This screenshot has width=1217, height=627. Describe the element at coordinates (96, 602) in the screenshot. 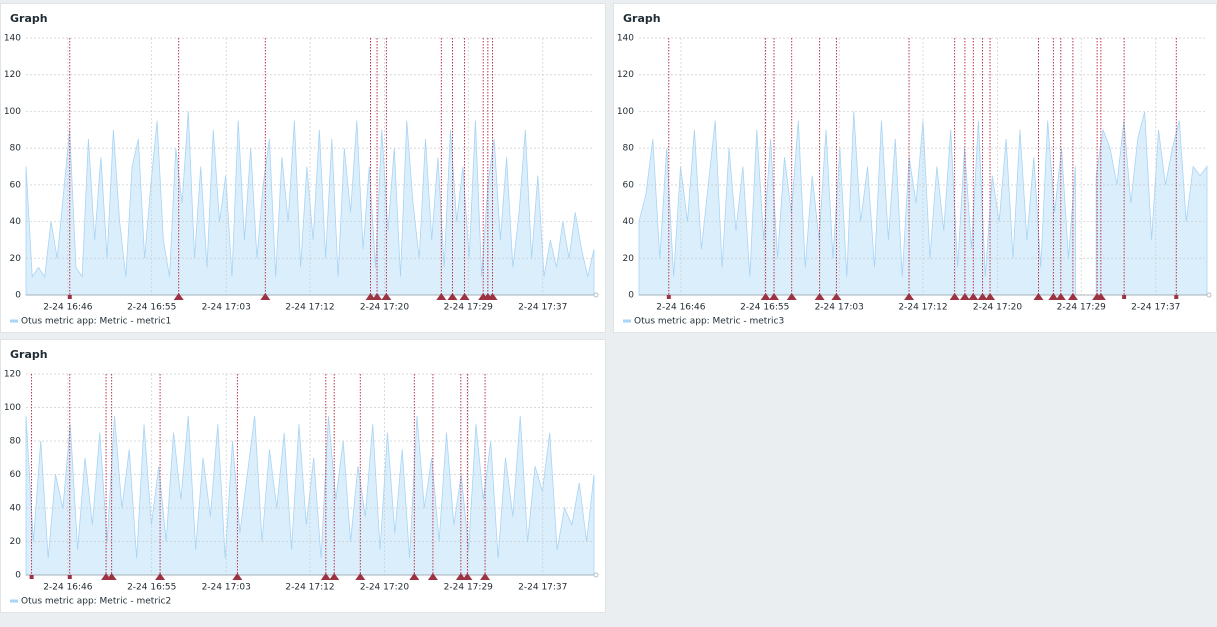

I see `legend-label: Otus metric app: Metric - metric2` at that location.